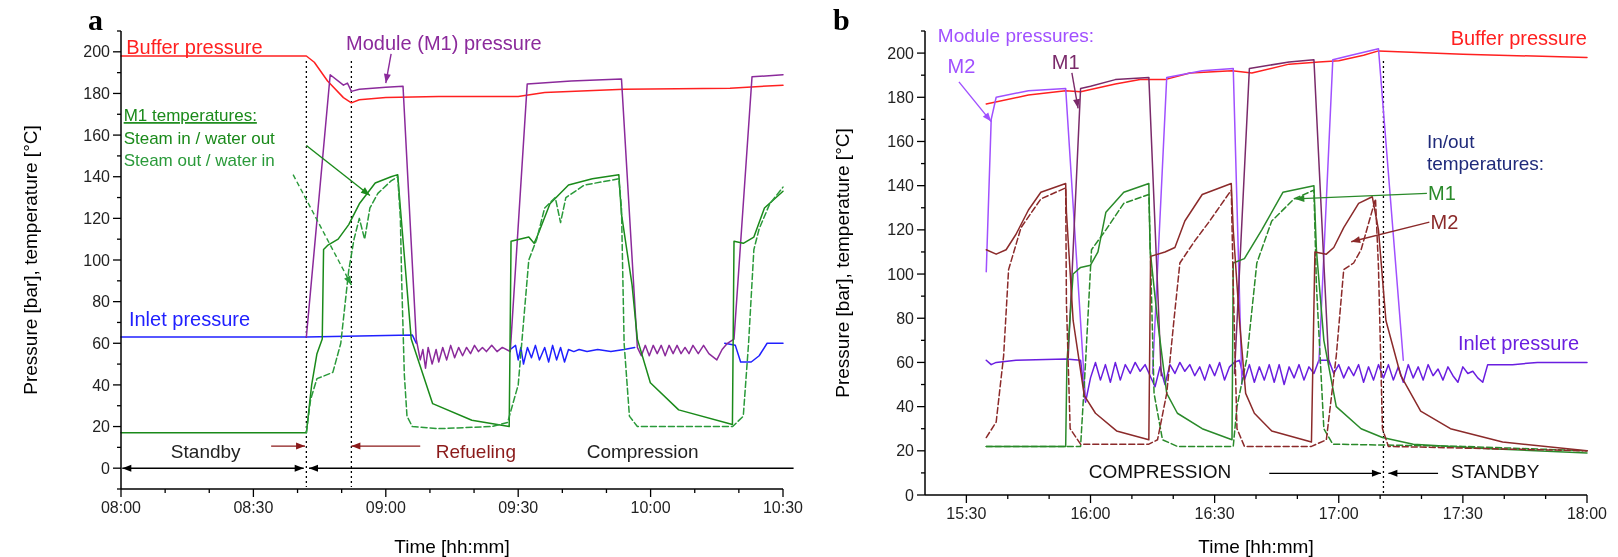 Image resolution: width=1618 pixels, height=557 pixels. Describe the element at coordinates (518, 507) in the screenshot. I see `x-tick-label: 09:30` at that location.